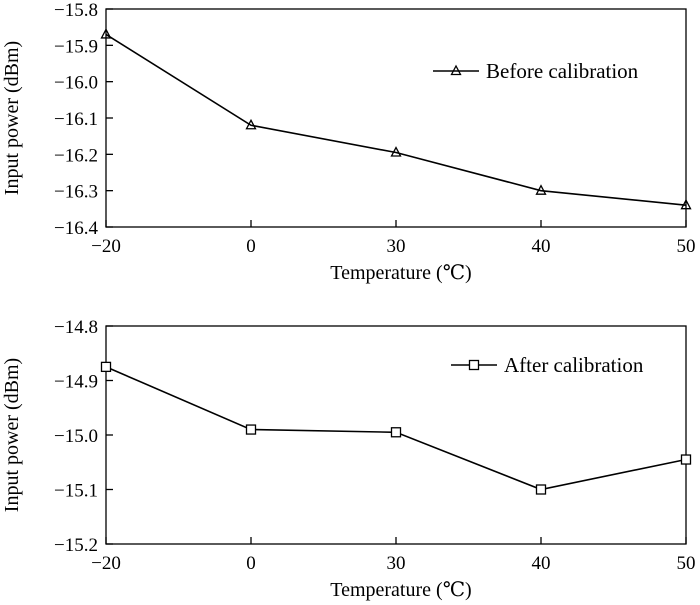 Image resolution: width=700 pixels, height=605 pixels. I want to click on y-tick-label: −16.0, so click(76, 83).